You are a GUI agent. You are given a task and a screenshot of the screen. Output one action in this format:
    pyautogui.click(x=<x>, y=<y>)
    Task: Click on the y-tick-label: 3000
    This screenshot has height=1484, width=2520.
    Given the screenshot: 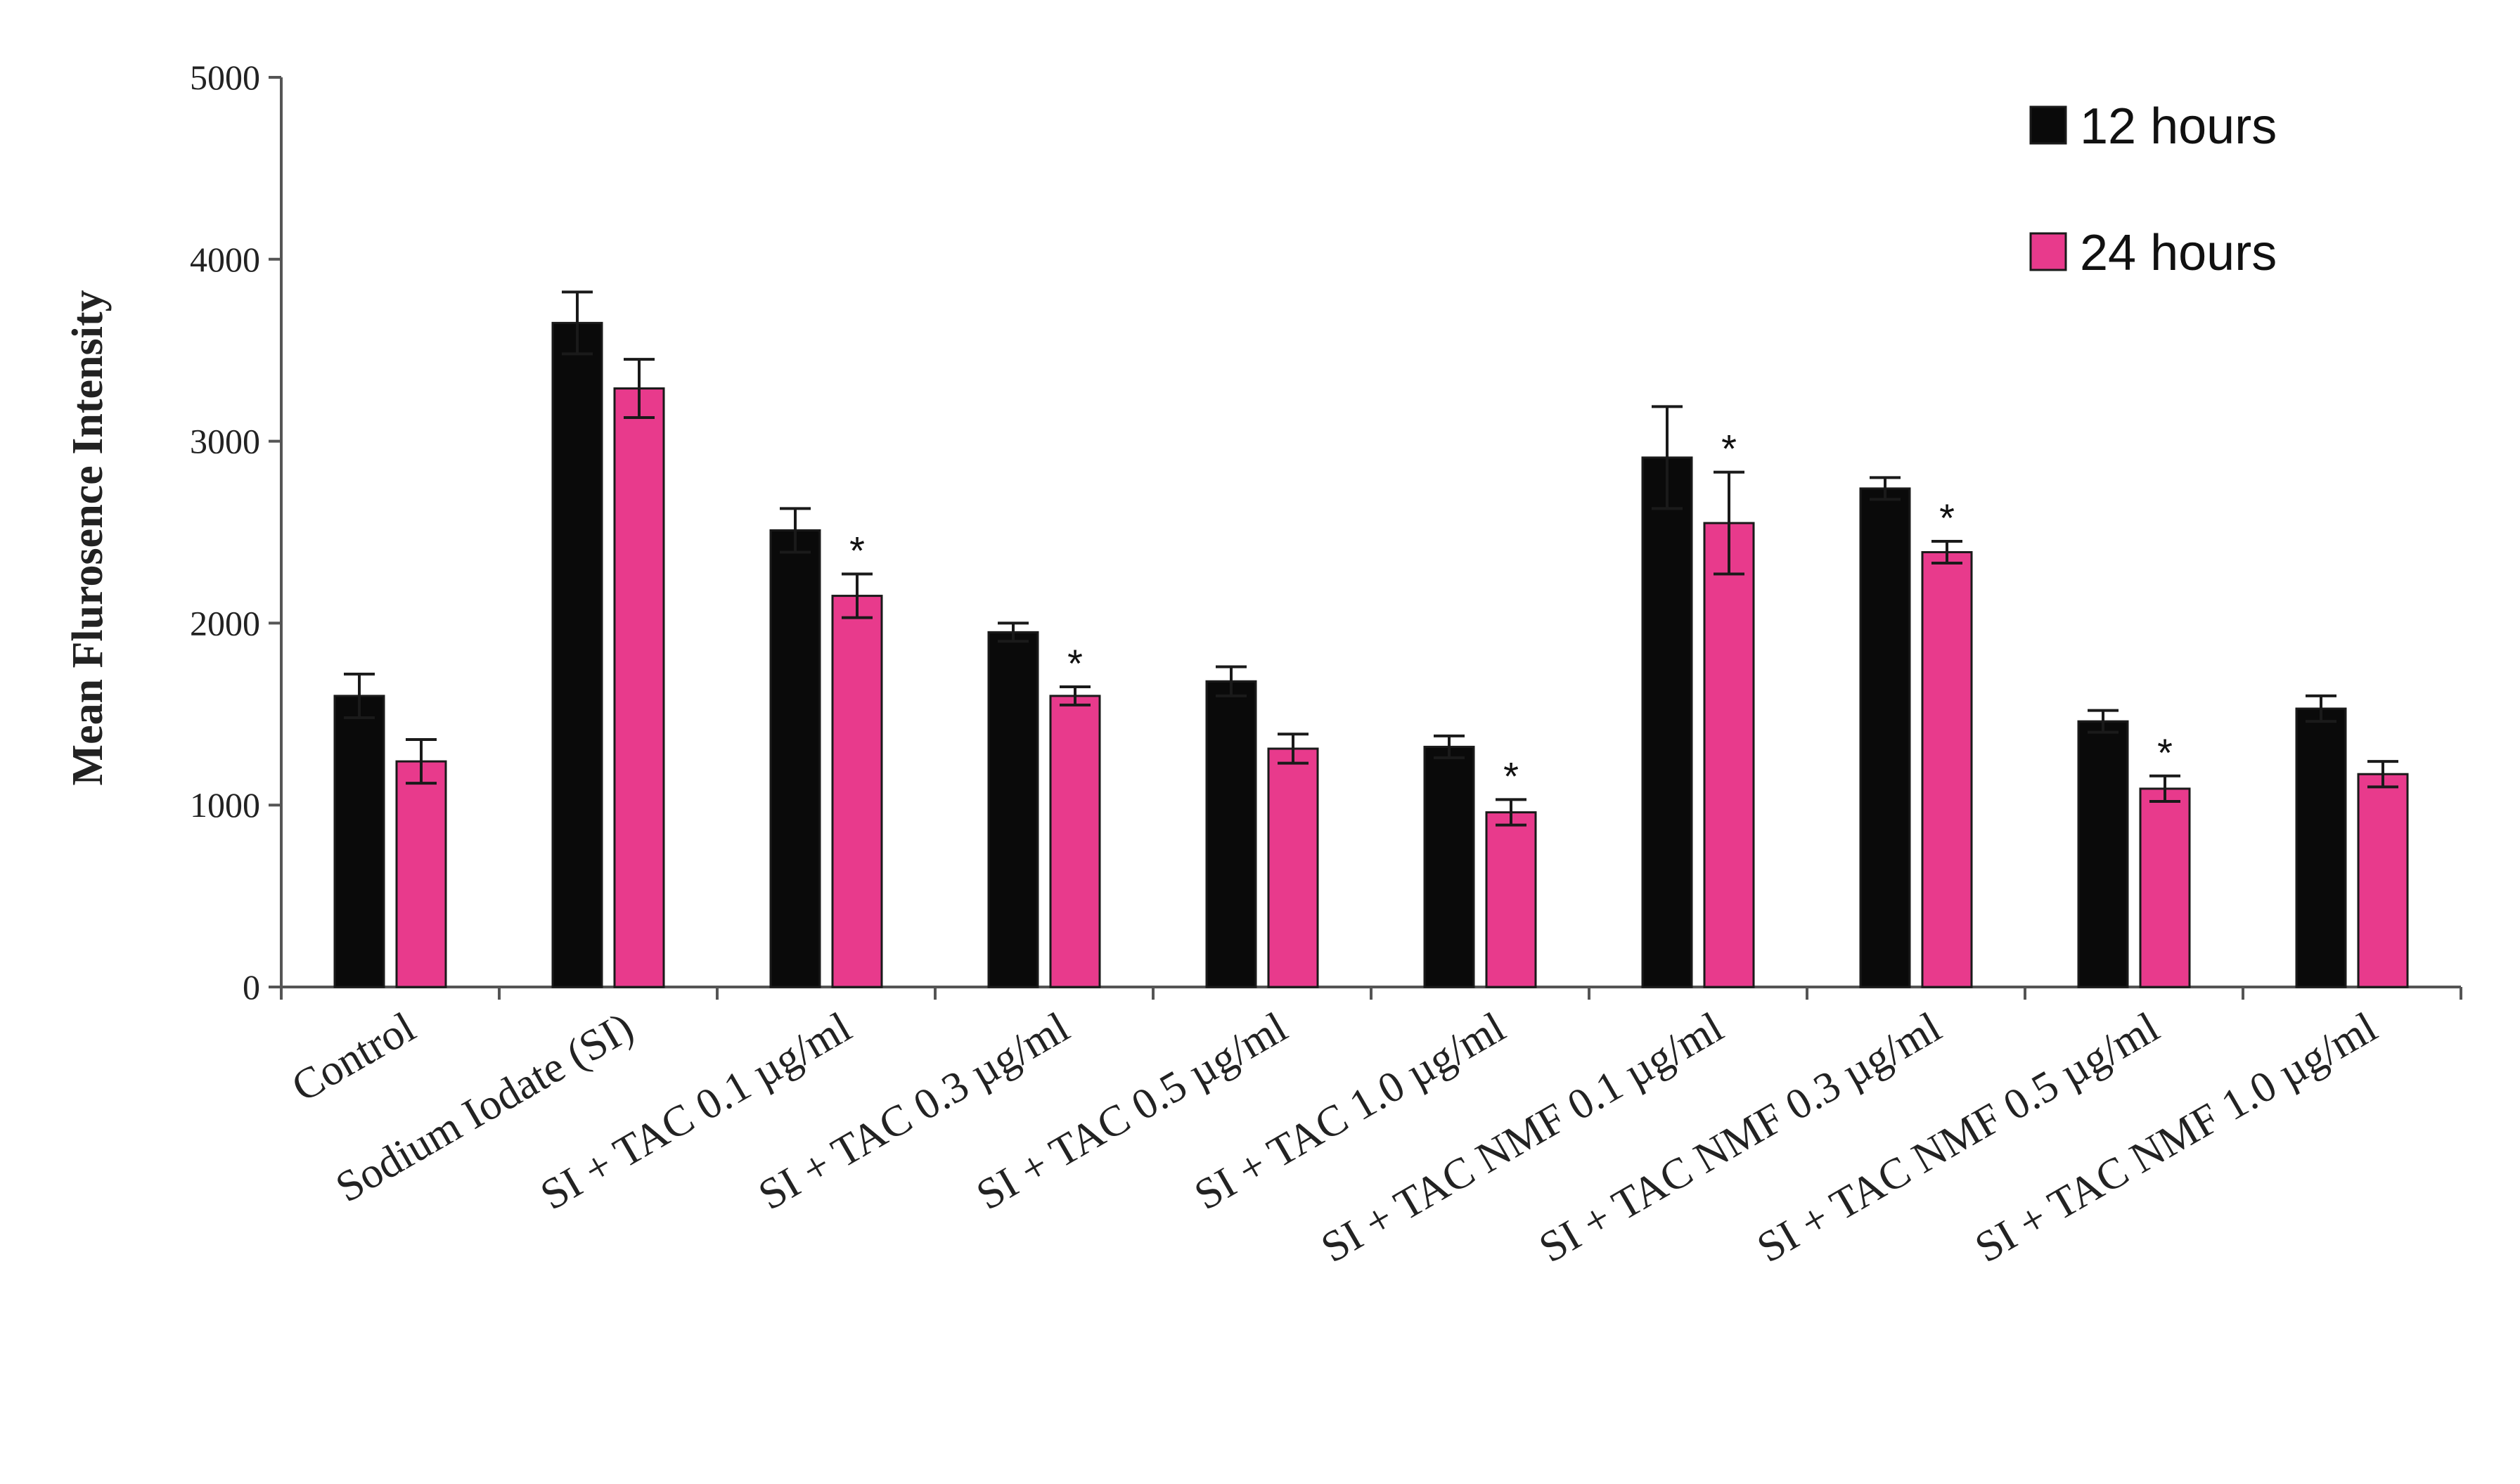 What is the action you would take?
    pyautogui.click(x=225, y=441)
    